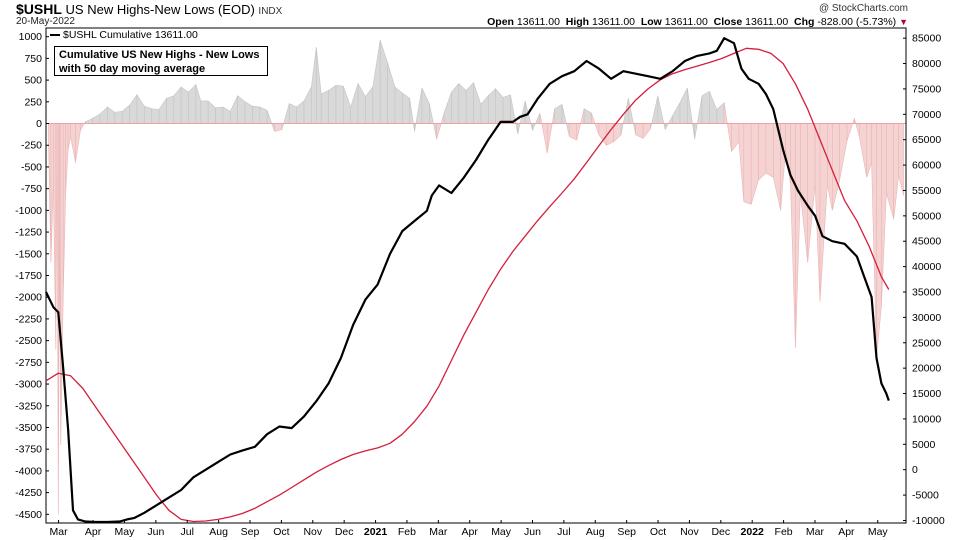  What do you see at coordinates (926, 89) in the screenshot?
I see `right-tick-label: 75000` at bounding box center [926, 89].